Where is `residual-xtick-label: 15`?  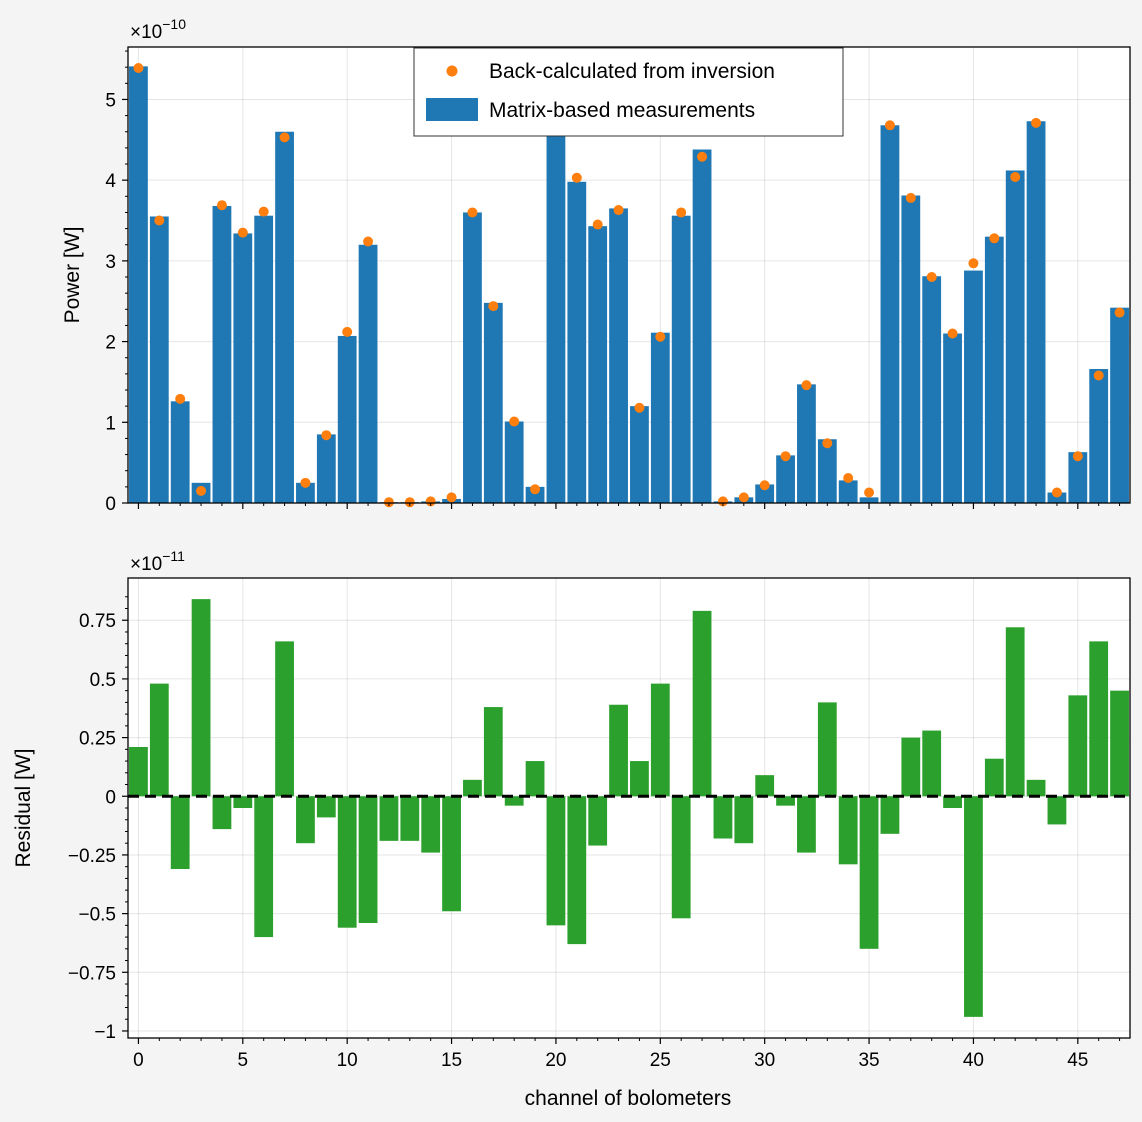 residual-xtick-label: 15 is located at coordinates (451, 1060).